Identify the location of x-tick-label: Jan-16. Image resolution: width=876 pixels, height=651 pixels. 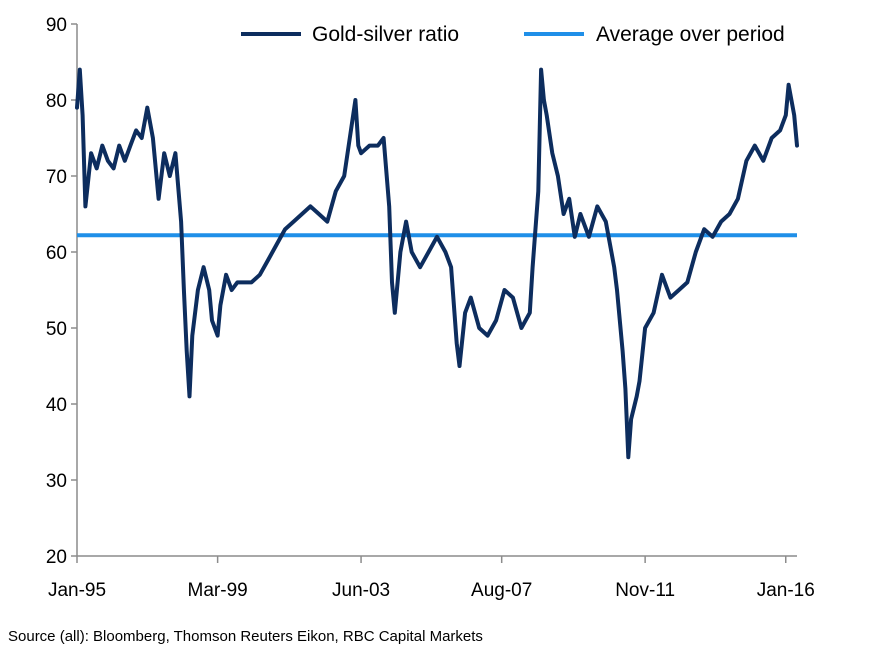
(786, 590).